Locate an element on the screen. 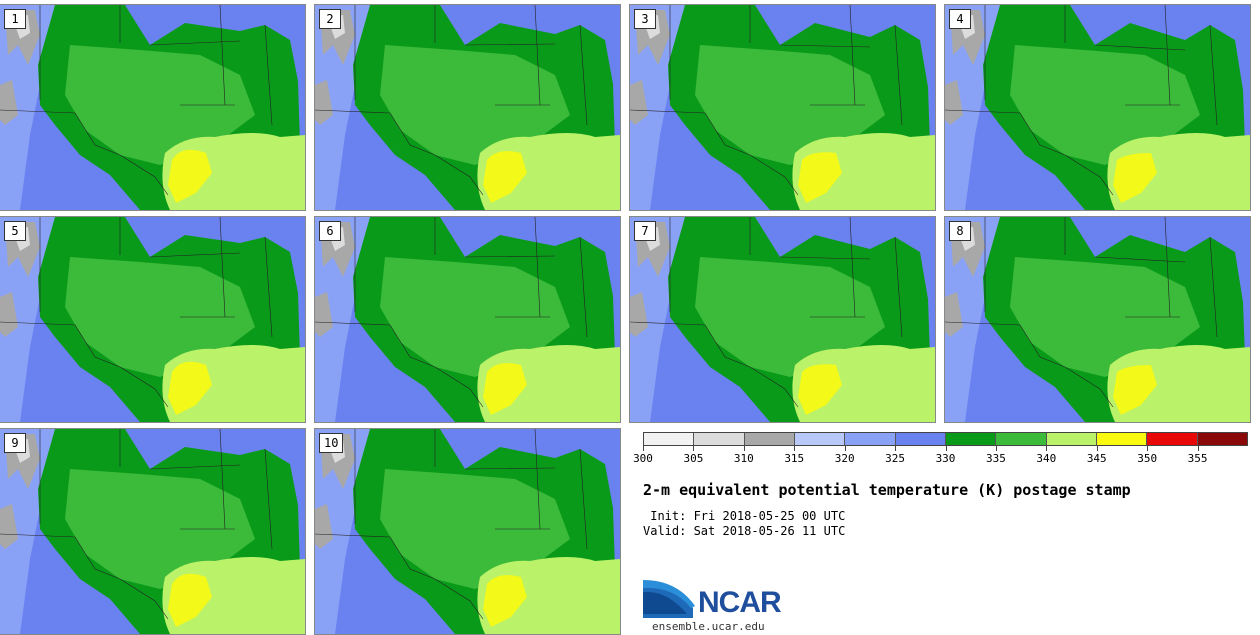 This screenshot has height=635, width=1260. ncar-logo-text: NCAR is located at coordinates (740, 602).